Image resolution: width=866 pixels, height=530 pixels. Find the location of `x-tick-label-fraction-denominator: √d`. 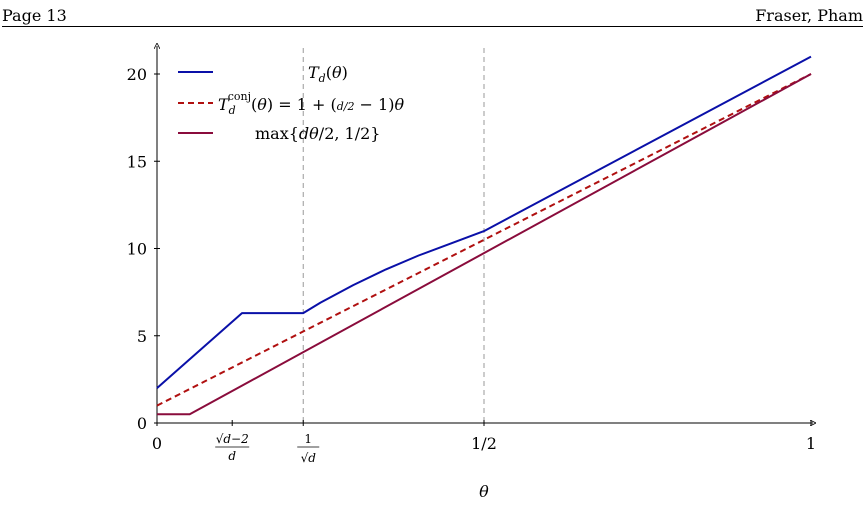

x-tick-label-fraction-denominator: √d is located at coordinates (309, 458).